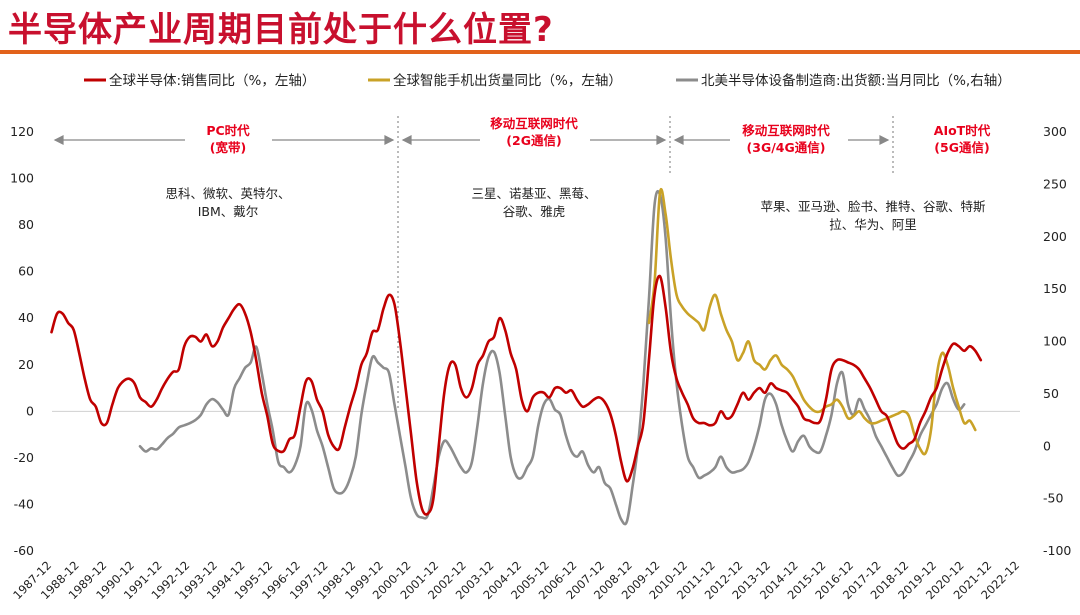  I want to click on y-left-tick-label: 20, so click(26, 364).